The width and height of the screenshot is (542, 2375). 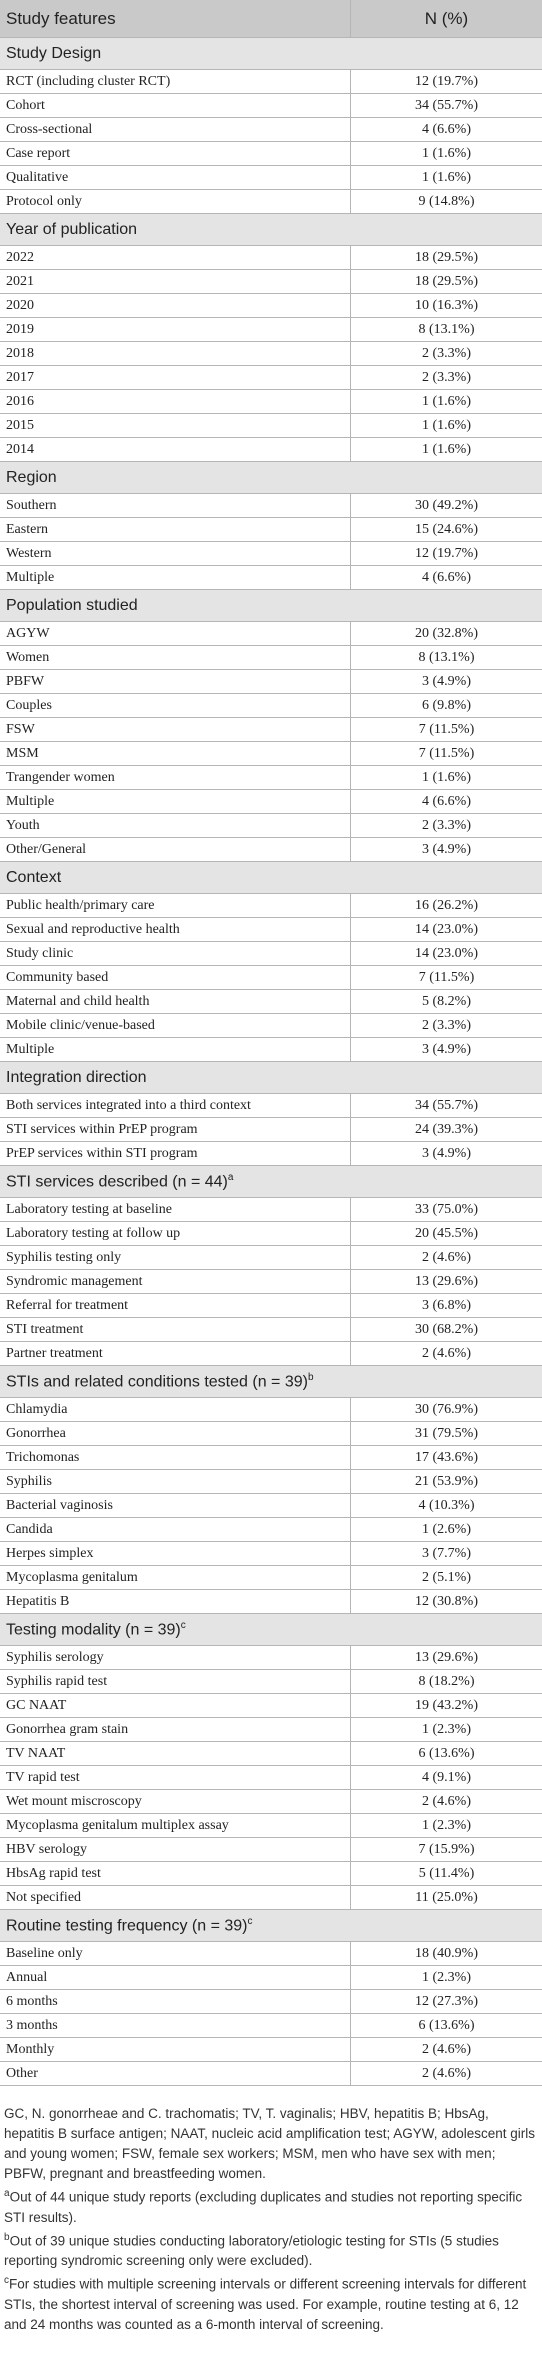 What do you see at coordinates (271, 1077) in the screenshot?
I see `section-row: Integration direction` at bounding box center [271, 1077].